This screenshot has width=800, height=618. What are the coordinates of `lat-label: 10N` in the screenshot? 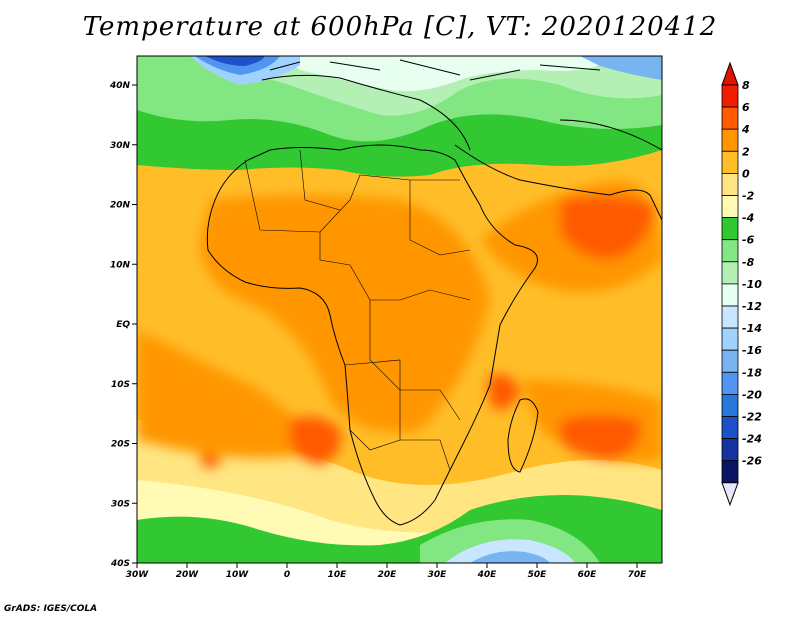 It's located at (120, 265).